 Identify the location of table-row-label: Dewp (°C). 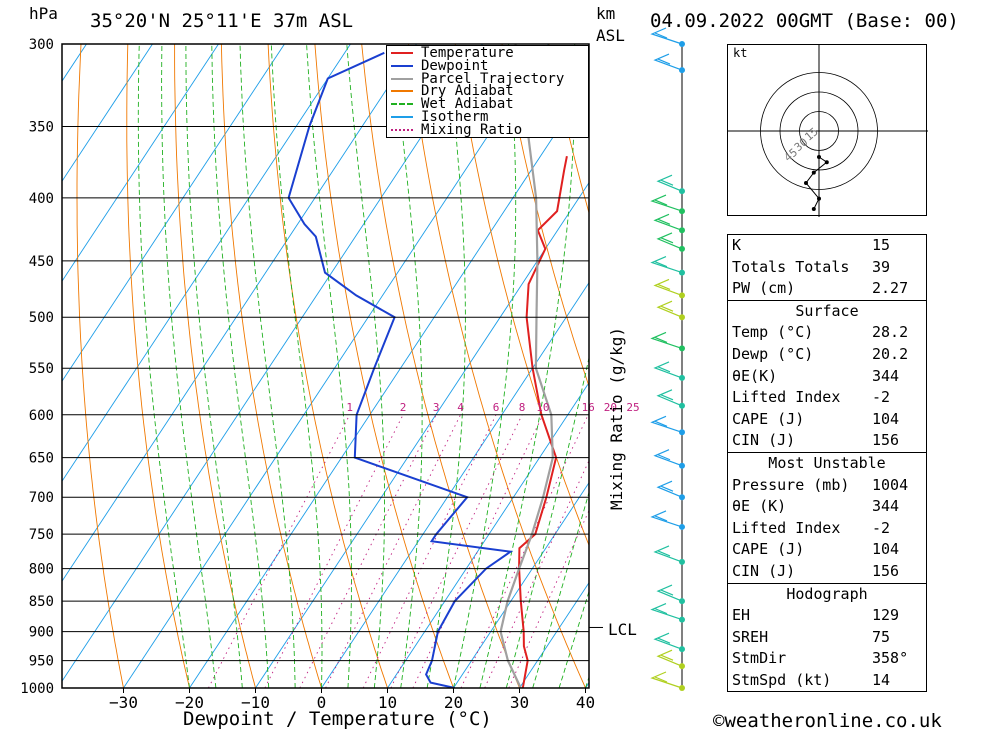
(773, 353).